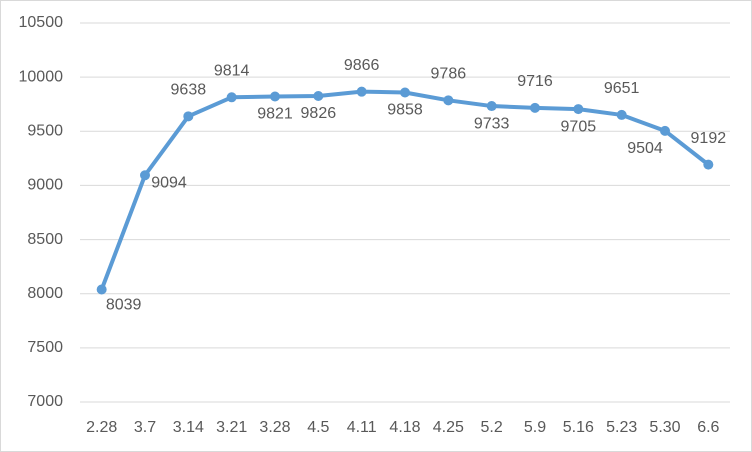 The width and height of the screenshot is (752, 452). What do you see at coordinates (275, 114) in the screenshot?
I see `data-label: 9821` at bounding box center [275, 114].